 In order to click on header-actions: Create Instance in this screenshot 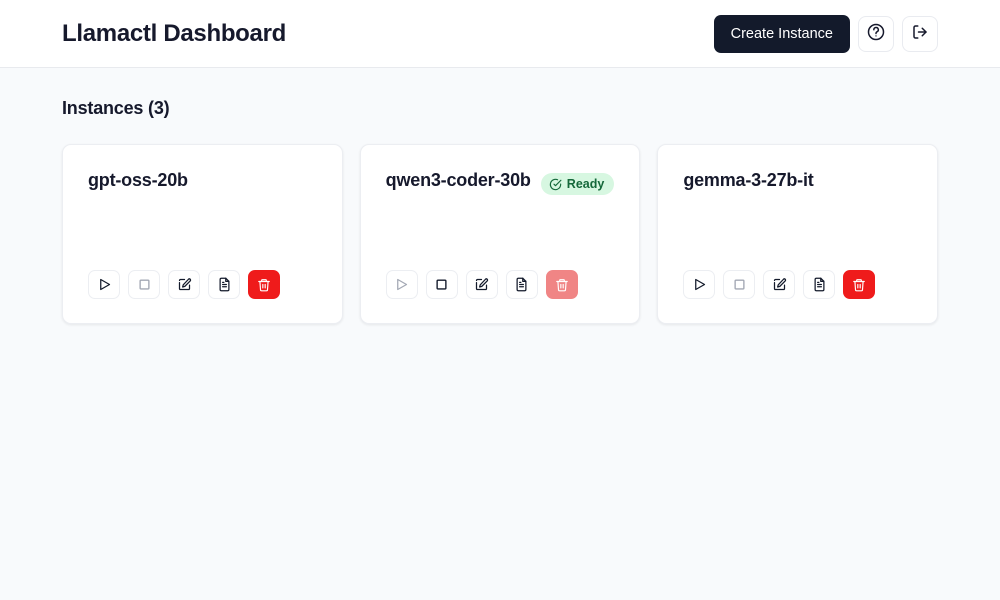, I will do `click(825, 33)`.